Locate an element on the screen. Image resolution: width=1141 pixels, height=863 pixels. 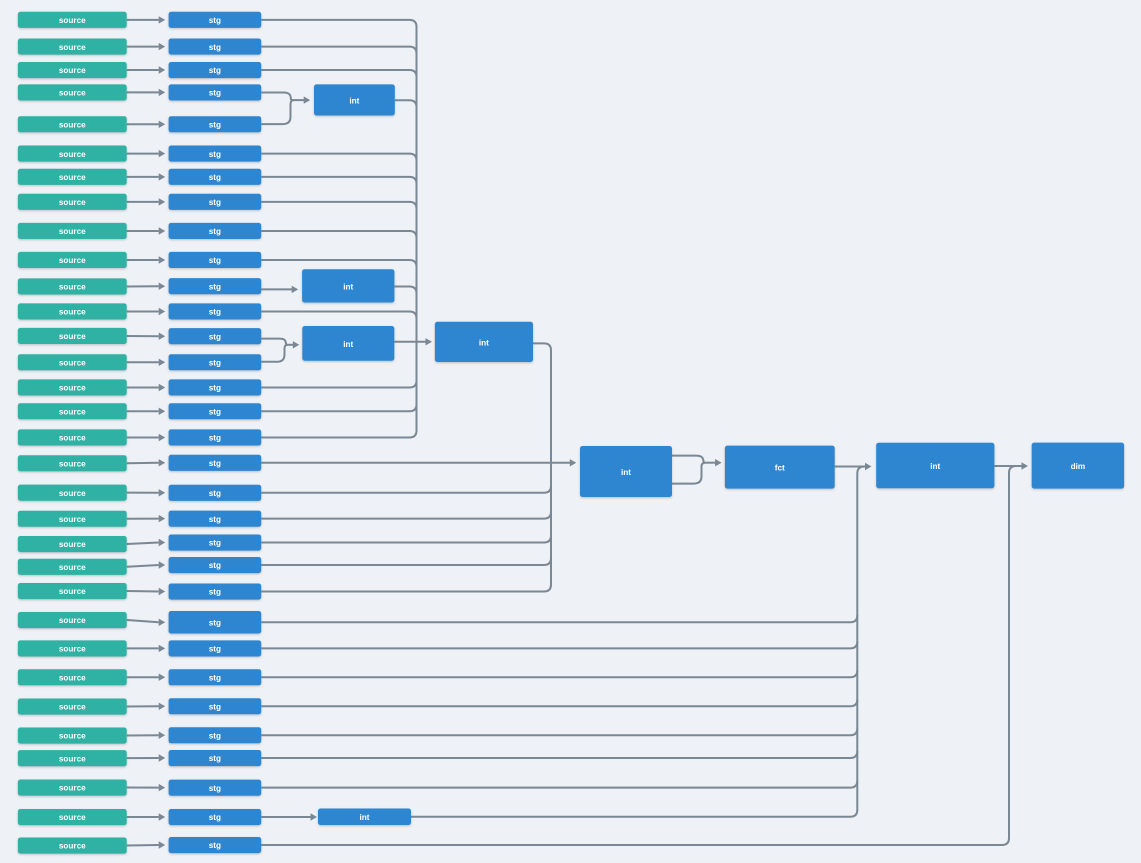
svg-text: dim is located at coordinates (1078, 466).